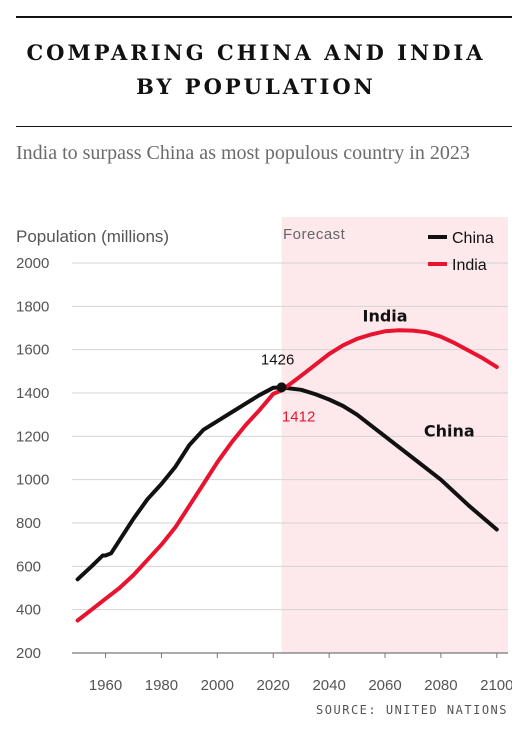 The width and height of the screenshot is (512, 736). What do you see at coordinates (217, 685) in the screenshot?
I see `x-tick-label-2000: 2000` at bounding box center [217, 685].